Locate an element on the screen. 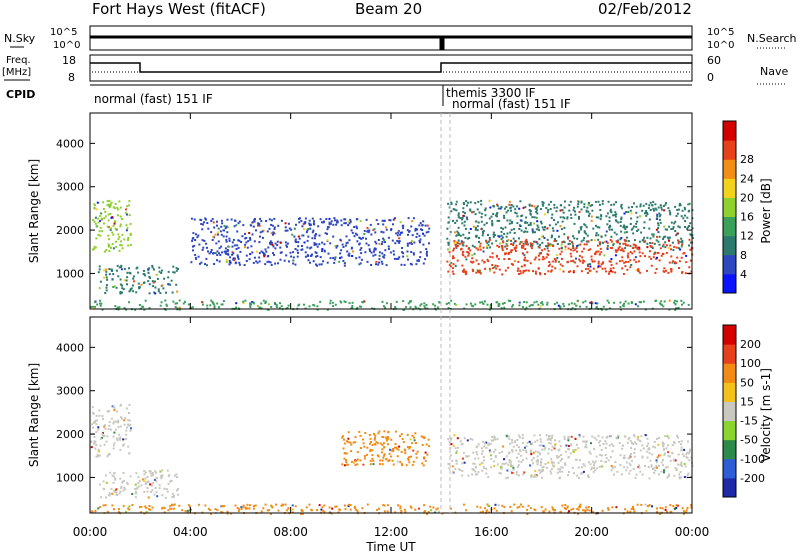 Image resolution: width=800 pixels, height=554 pixels. colorbar-tick-label: -200 is located at coordinates (752, 478).